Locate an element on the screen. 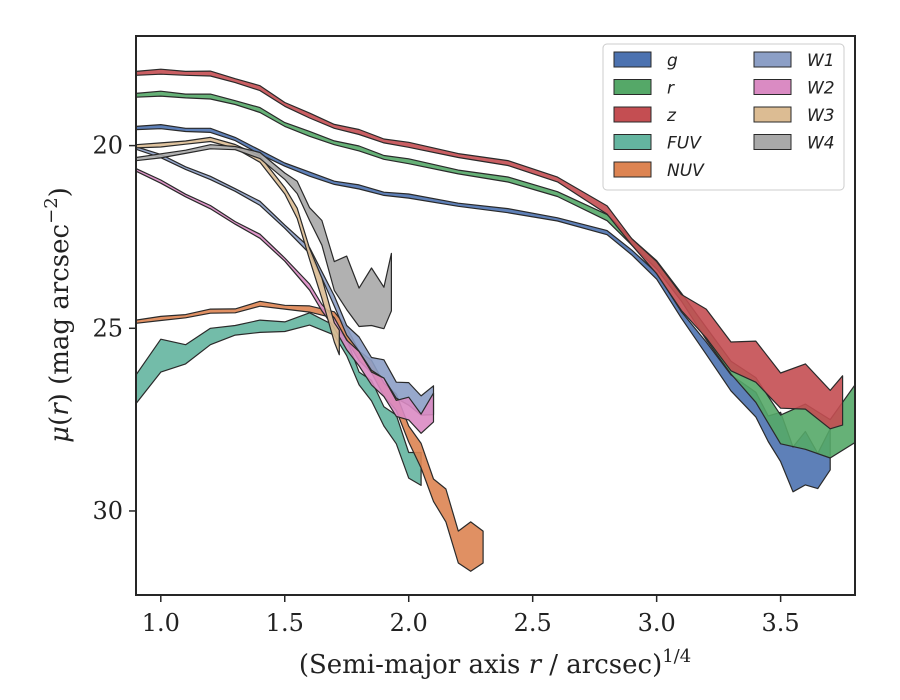 The height and width of the screenshot is (700, 900). y-axis-label: μ(r) (mag arcsec−2) is located at coordinates (58, 315).